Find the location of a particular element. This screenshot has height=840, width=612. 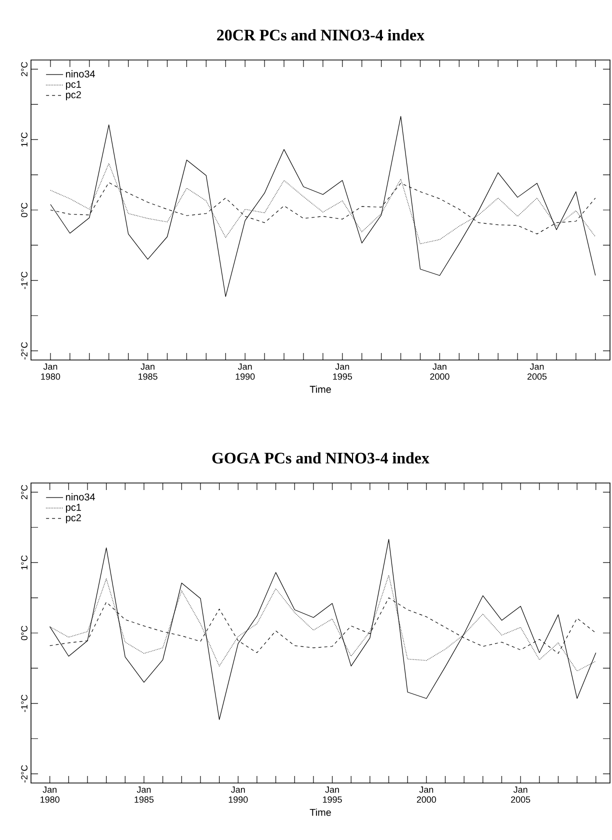

chart-title: 20CR PCs and NINO3-4 index is located at coordinates (320, 34).